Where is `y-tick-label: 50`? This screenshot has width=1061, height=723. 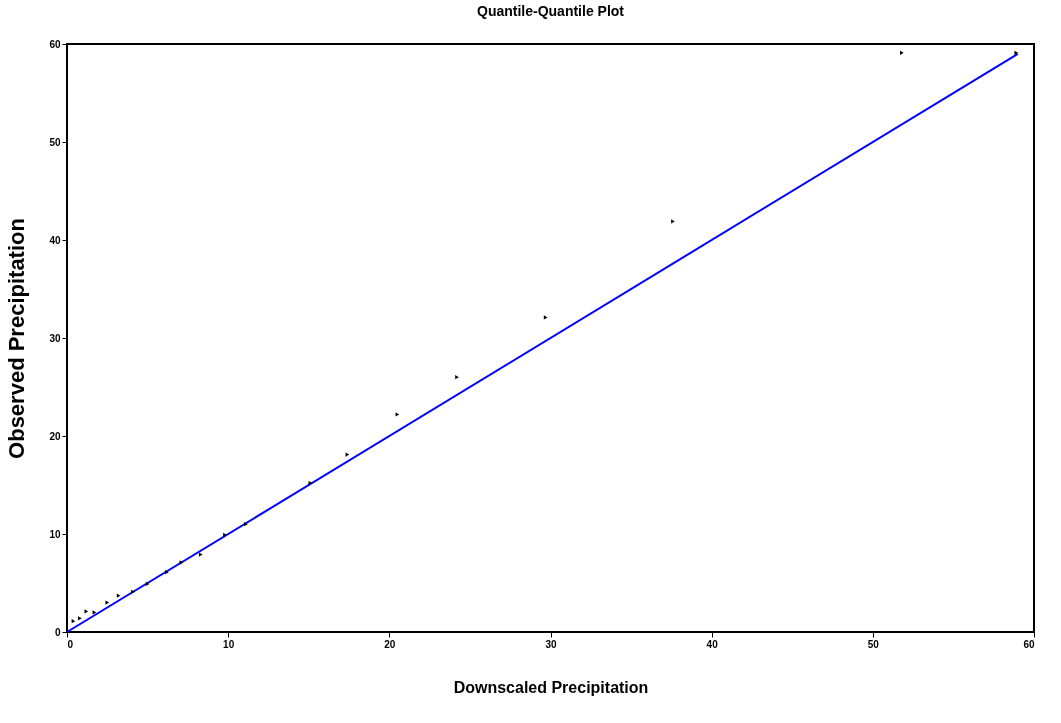 y-tick-label: 50 is located at coordinates (55, 142).